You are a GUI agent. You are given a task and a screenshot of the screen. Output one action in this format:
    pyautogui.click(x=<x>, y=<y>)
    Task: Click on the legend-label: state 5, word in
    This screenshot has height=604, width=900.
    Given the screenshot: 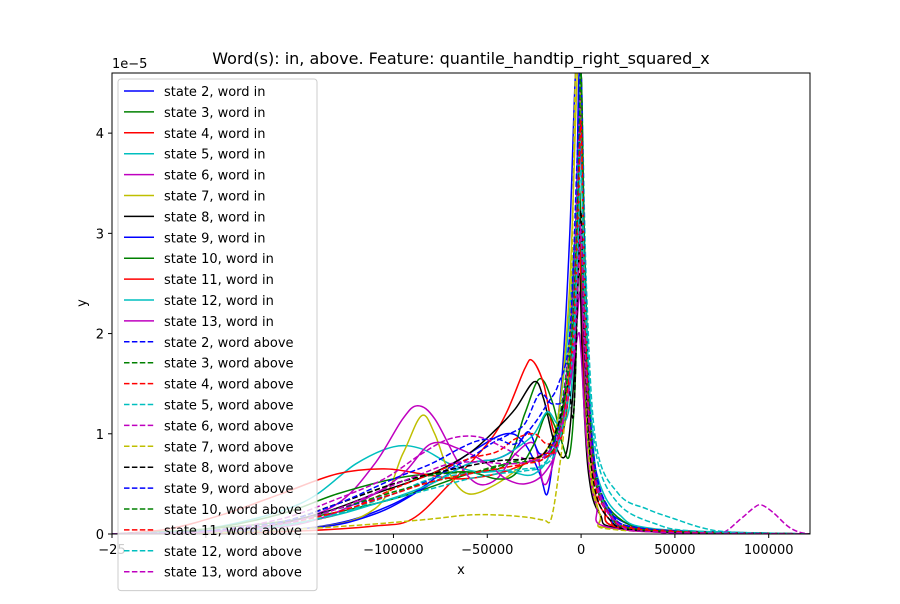 What is the action you would take?
    pyautogui.click(x=215, y=155)
    